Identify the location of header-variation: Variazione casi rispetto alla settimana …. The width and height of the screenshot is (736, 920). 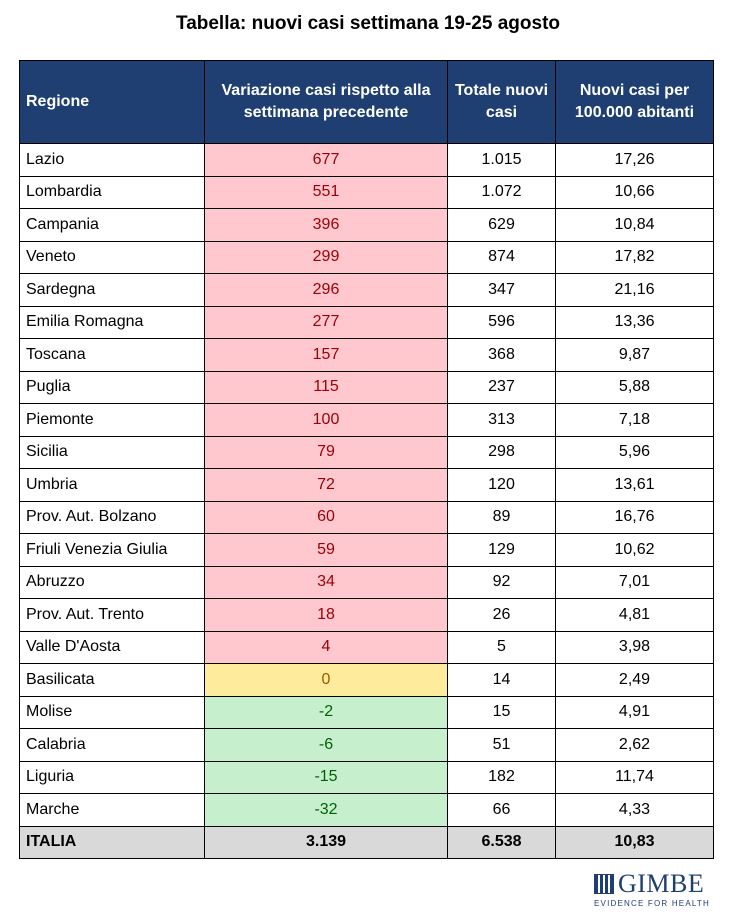
(326, 102).